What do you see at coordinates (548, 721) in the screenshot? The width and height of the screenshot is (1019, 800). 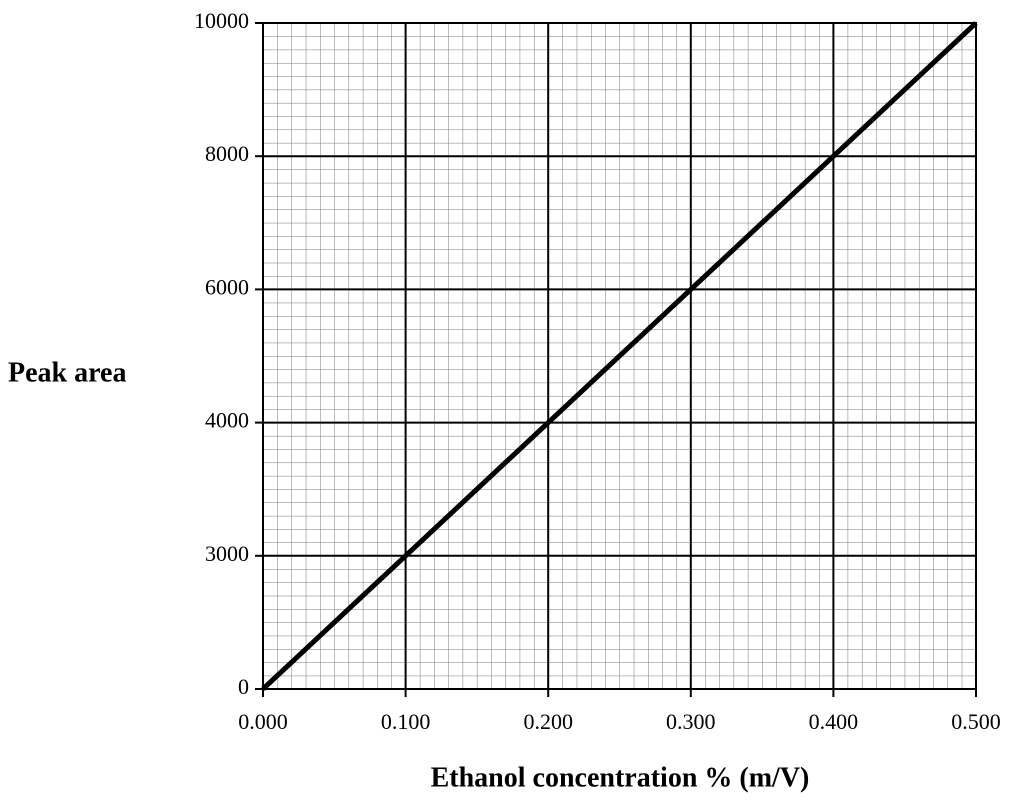 I see `x-tick-label: 0.200` at bounding box center [548, 721].